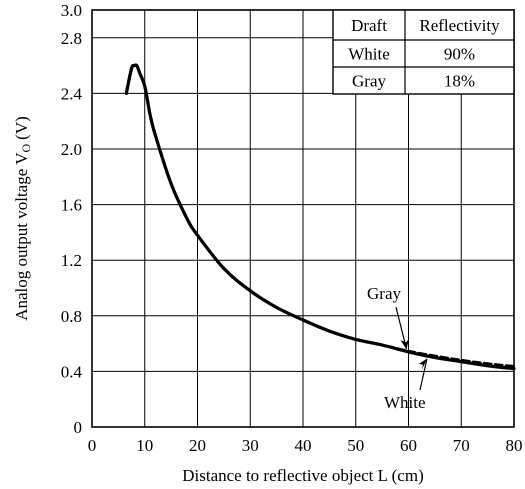 This screenshot has height=489, width=525. What do you see at coordinates (71, 38) in the screenshot?
I see `y-tick-label: 2.8` at bounding box center [71, 38].